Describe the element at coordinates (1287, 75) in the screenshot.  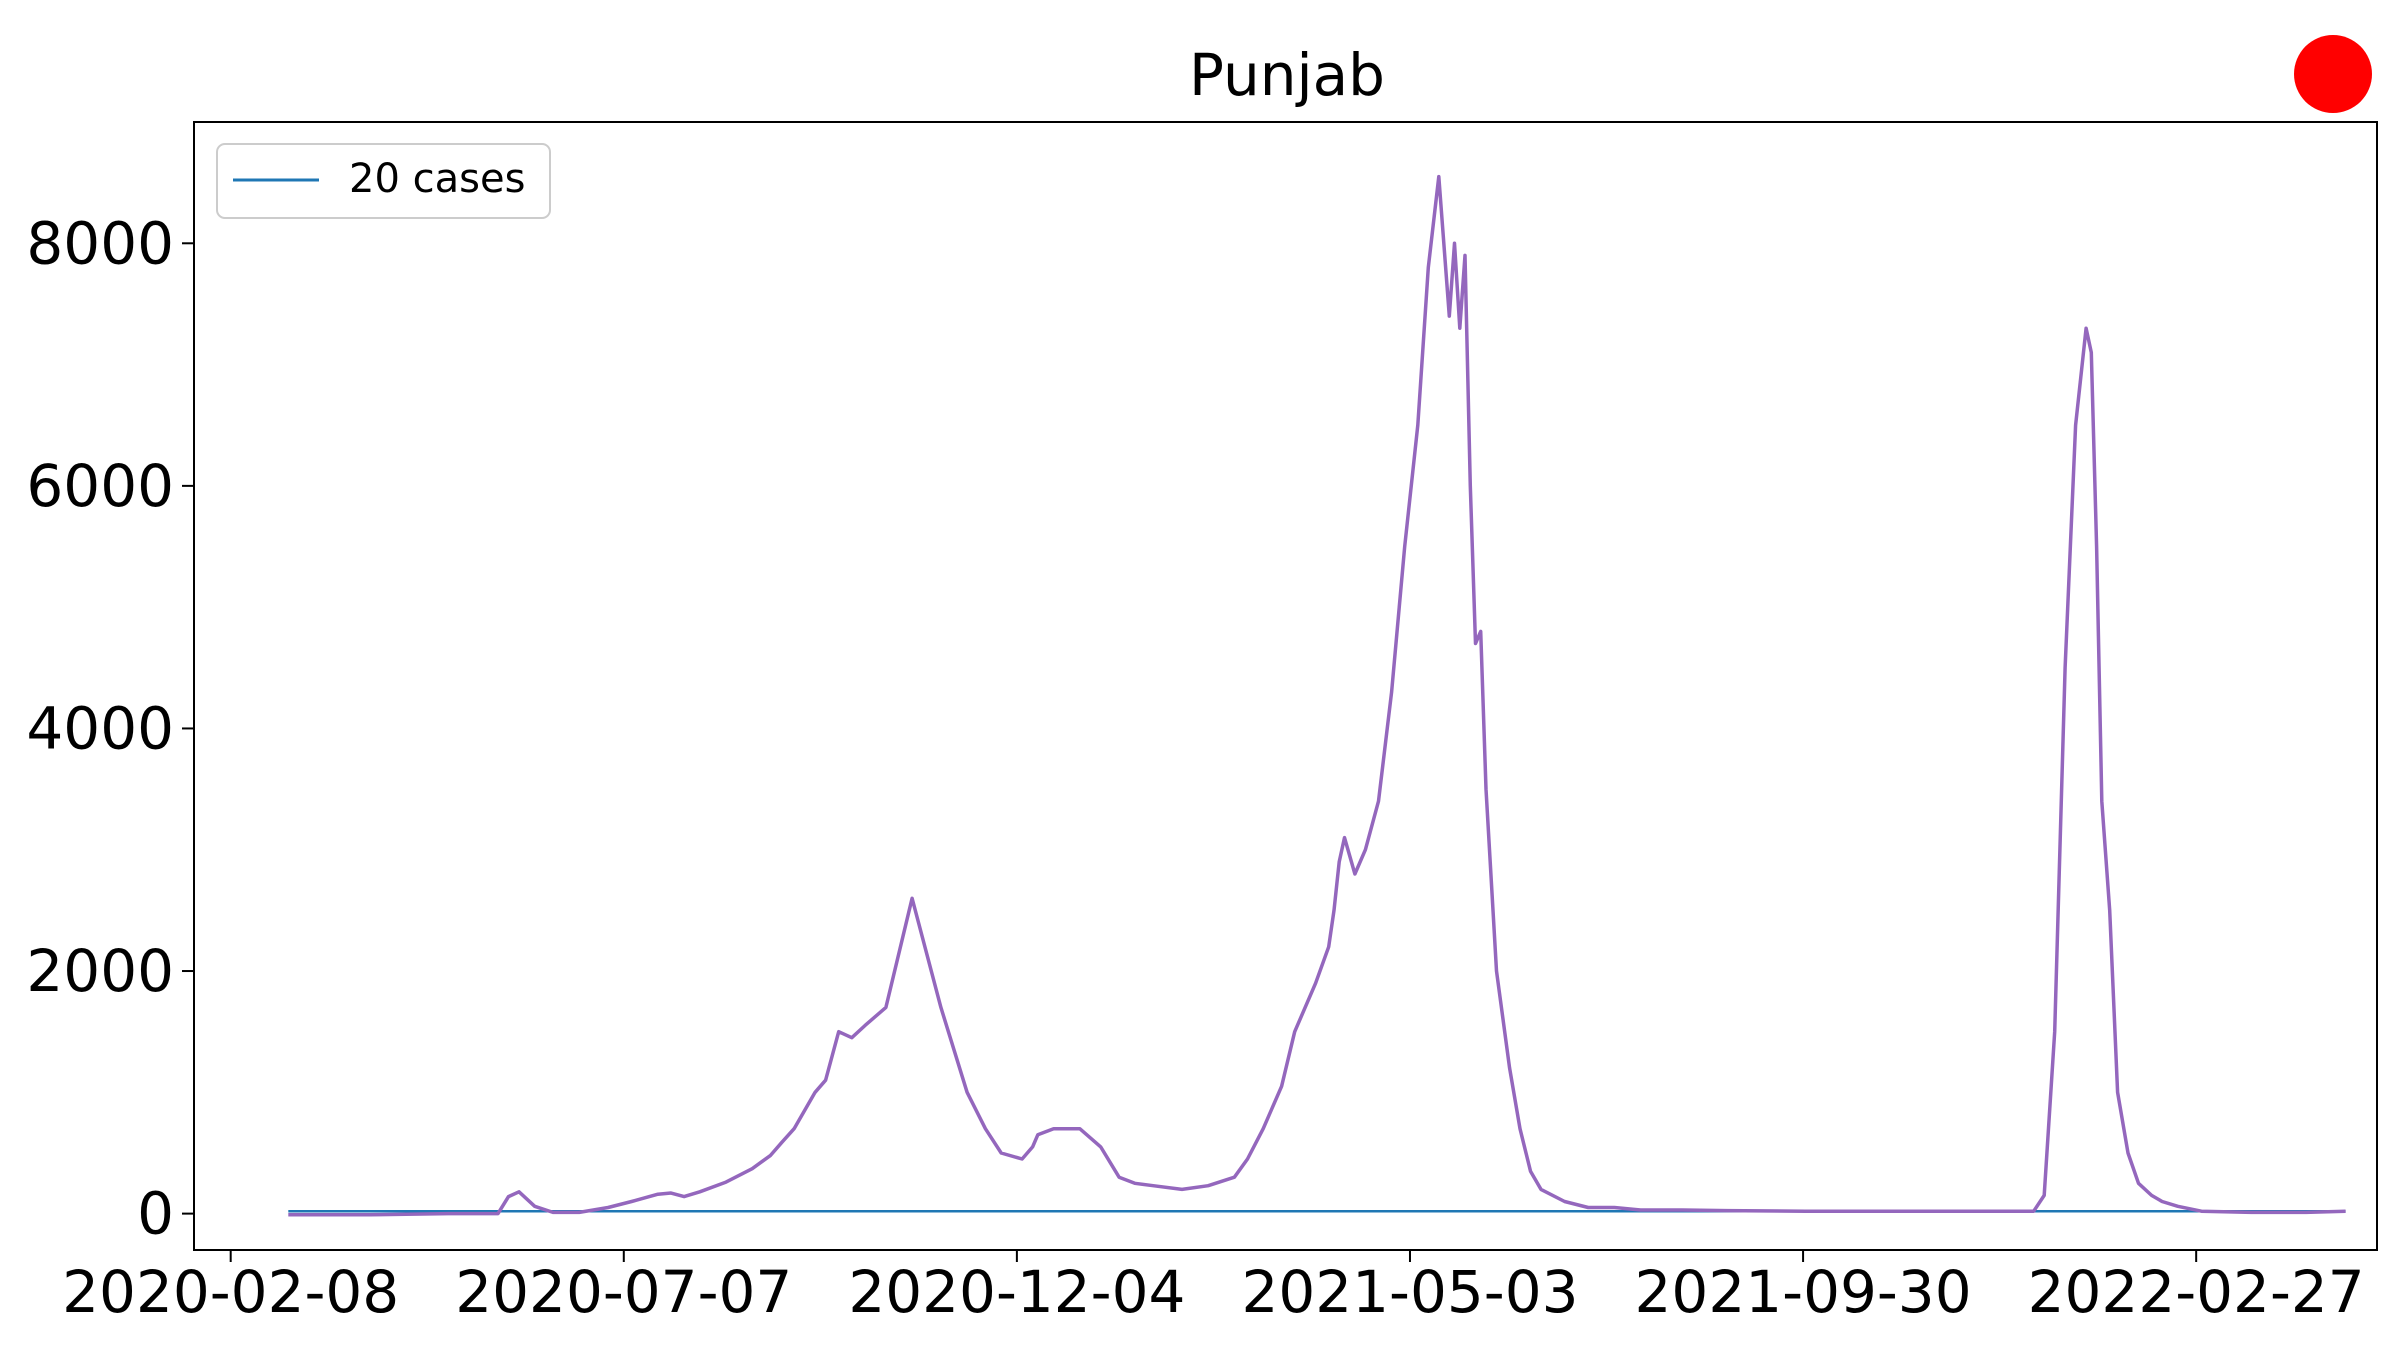
I see `chart-title: Punjab` at that location.